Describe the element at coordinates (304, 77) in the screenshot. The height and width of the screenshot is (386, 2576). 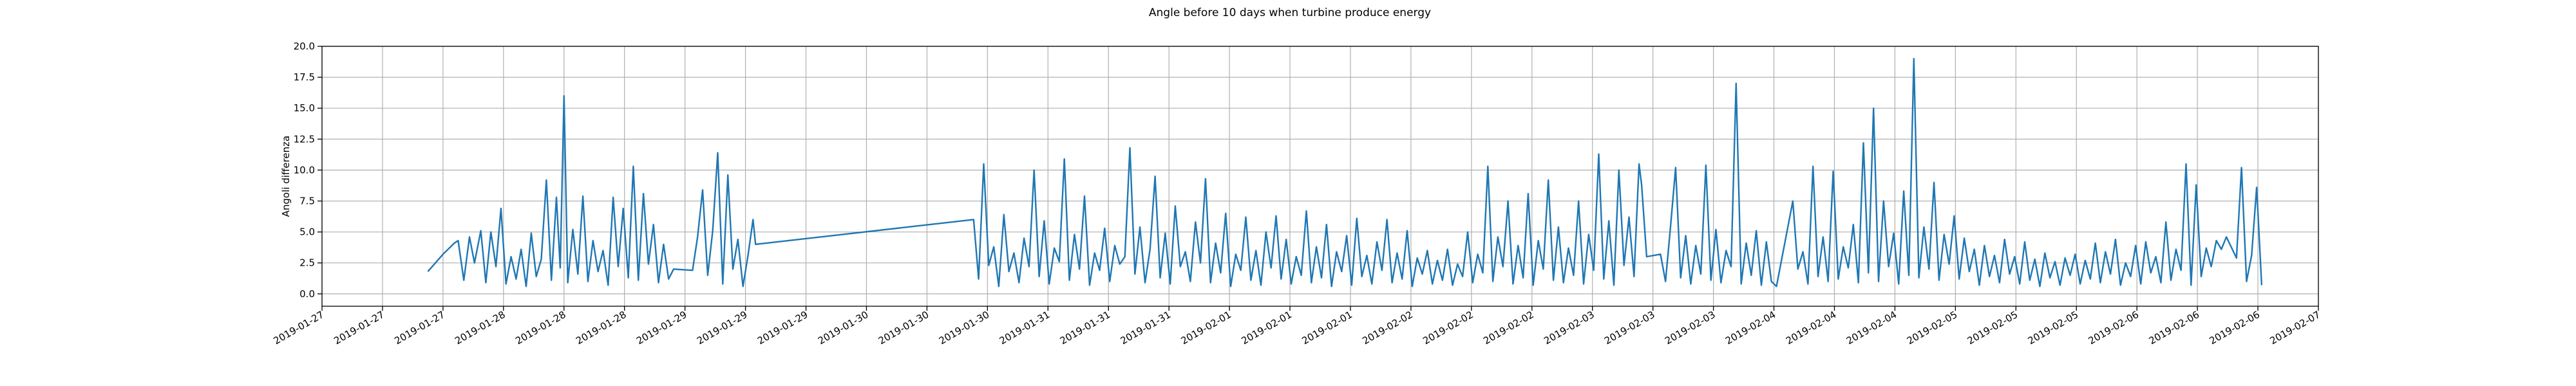
I see `y-tick-label: 17.5` at that location.